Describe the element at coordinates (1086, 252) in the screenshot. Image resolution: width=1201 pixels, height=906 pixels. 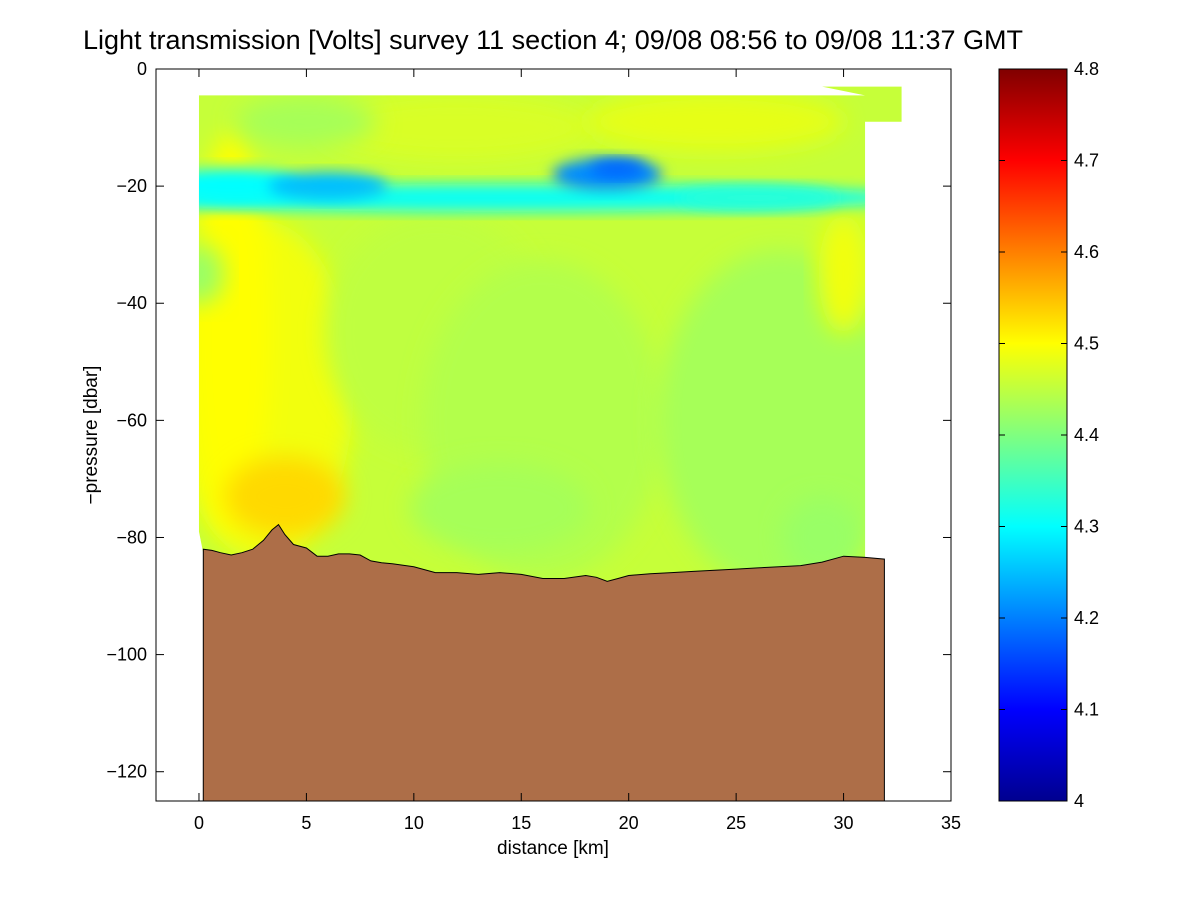
I see `colorbar-tick-label: 4.6` at that location.